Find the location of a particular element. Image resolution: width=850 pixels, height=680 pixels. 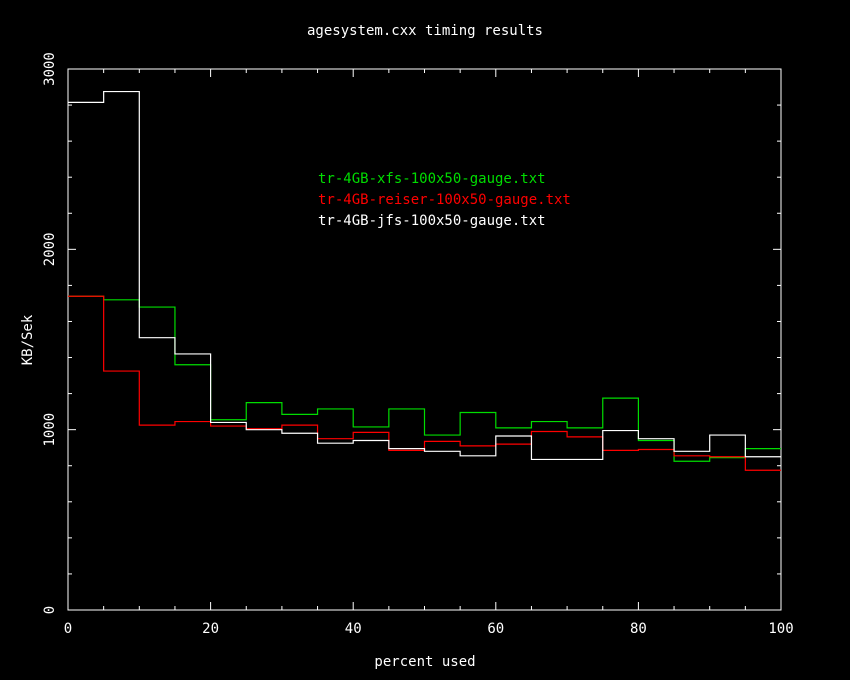

legend-entry-1: tr-4GB-reiser-100x50-gauge.txt is located at coordinates (444, 200).